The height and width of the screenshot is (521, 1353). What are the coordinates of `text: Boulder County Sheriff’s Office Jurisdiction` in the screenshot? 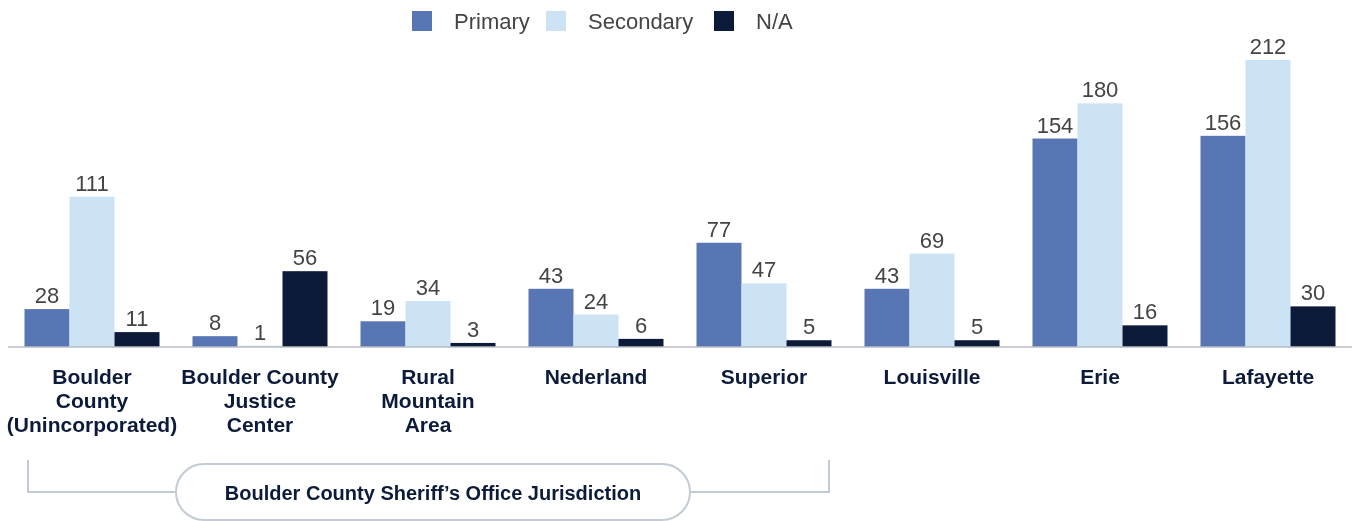 It's located at (433, 493).